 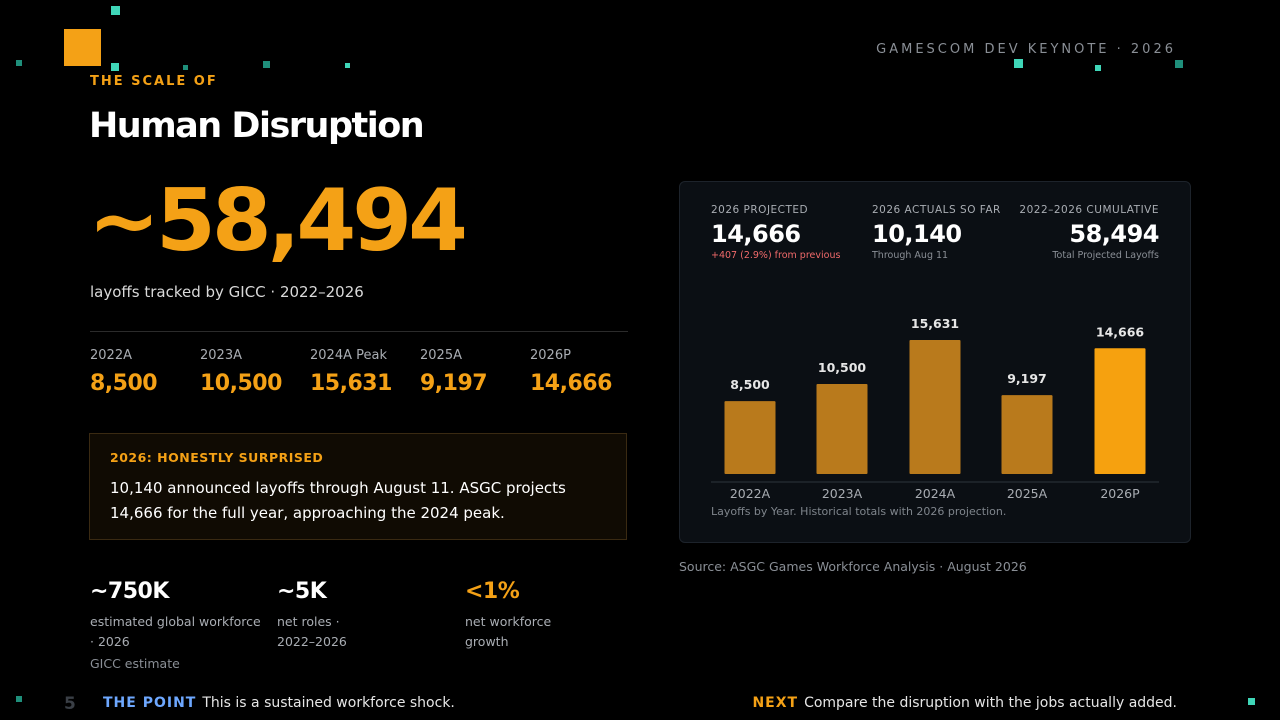 I want to click on event-label: GAMESCOM DEV KEYNOTE · 2026, so click(x=1026, y=49).